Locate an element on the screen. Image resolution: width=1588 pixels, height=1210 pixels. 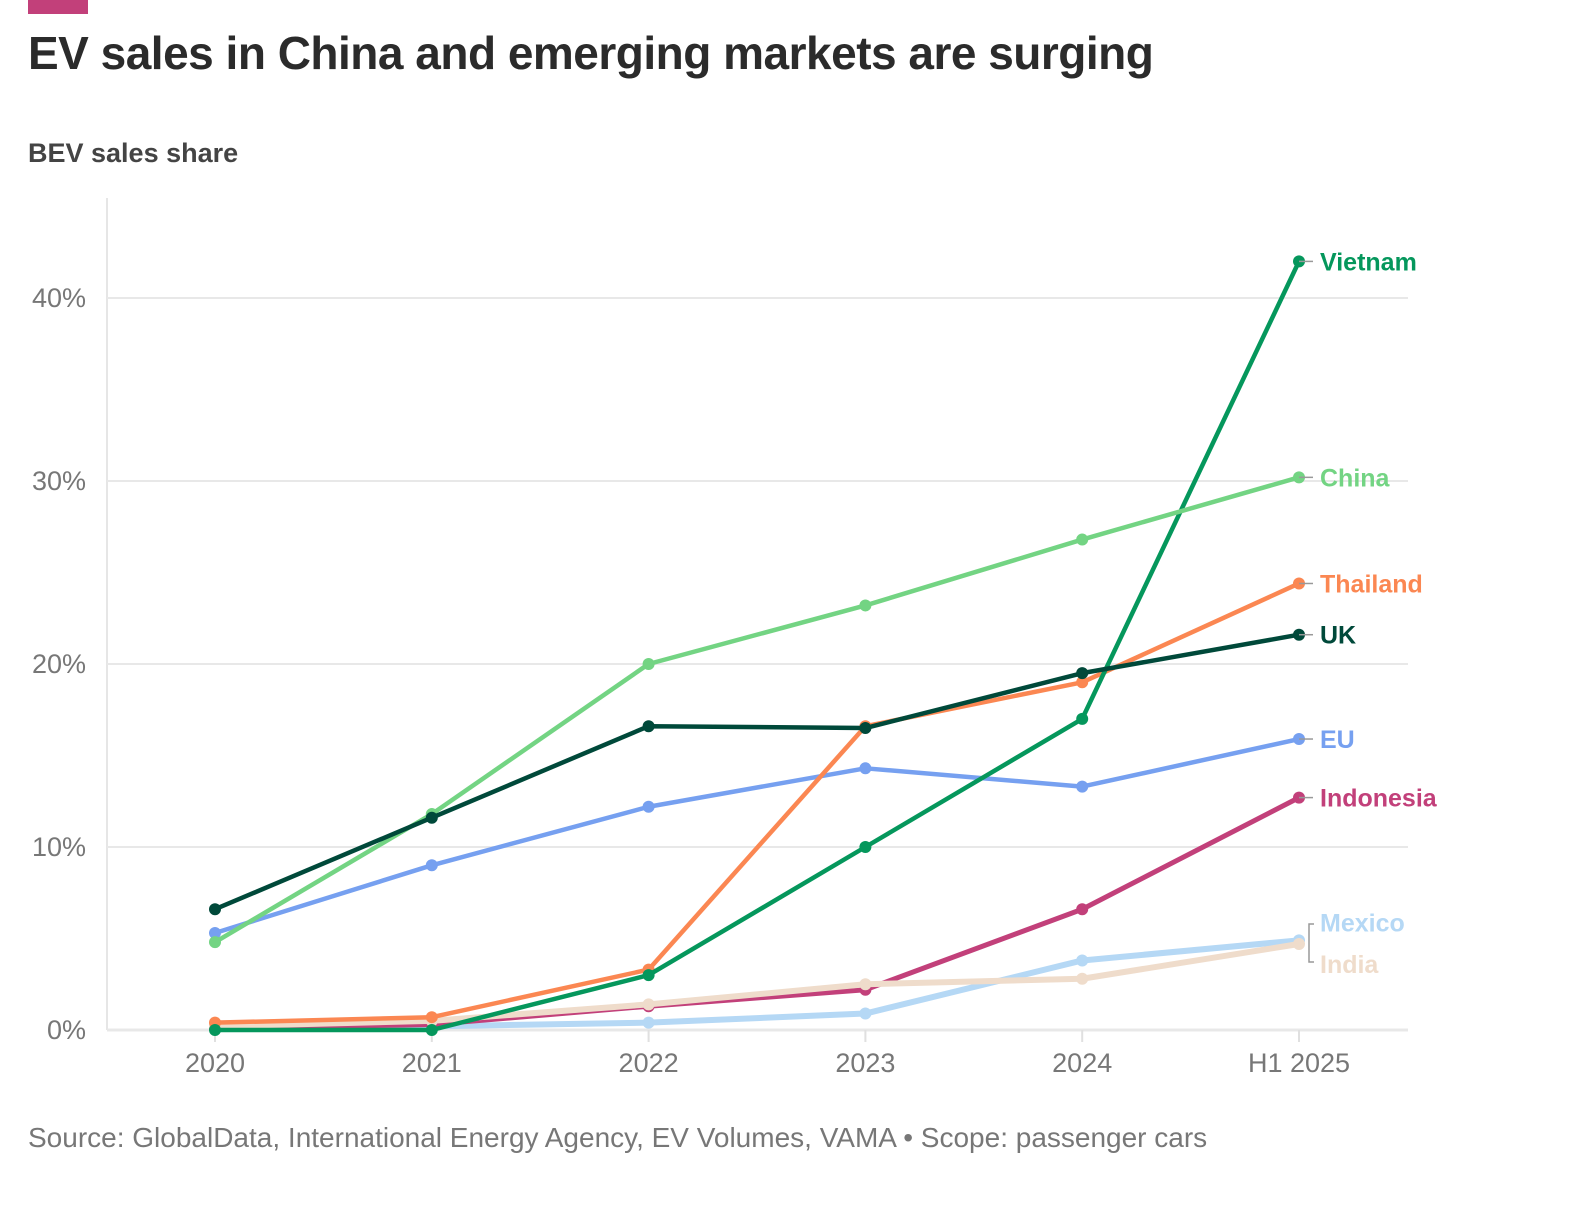
y-axis-label: BEV sales share is located at coordinates (133, 153).